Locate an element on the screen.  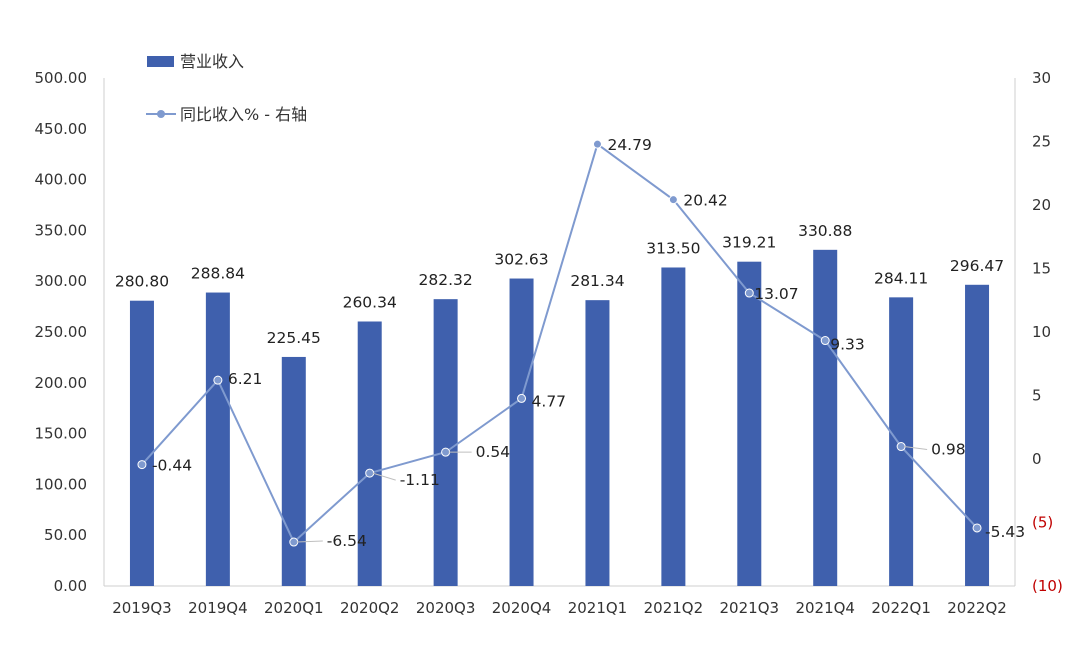
x-tick-label: 2019Q3 is located at coordinates (142, 608).